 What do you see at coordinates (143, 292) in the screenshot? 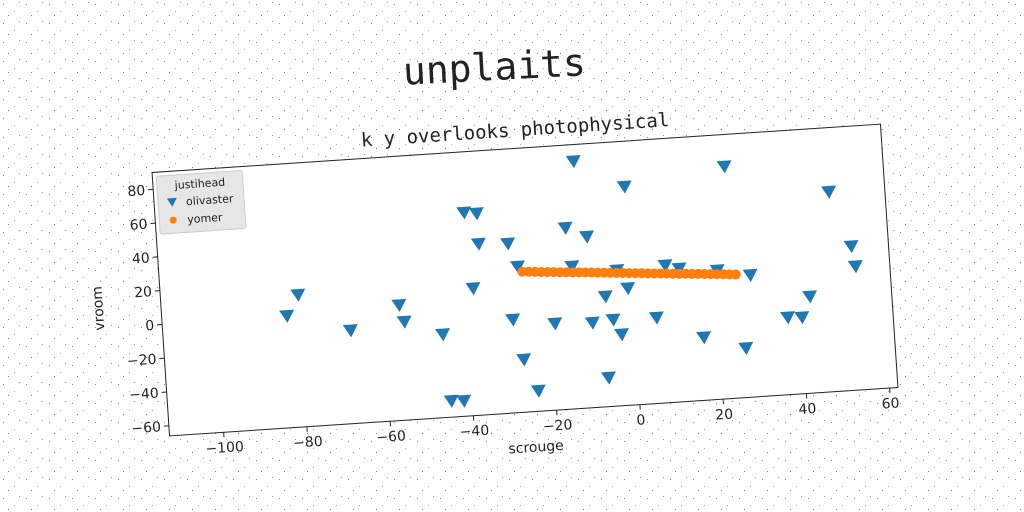
I see `y-tick-label: 20` at bounding box center [143, 292].